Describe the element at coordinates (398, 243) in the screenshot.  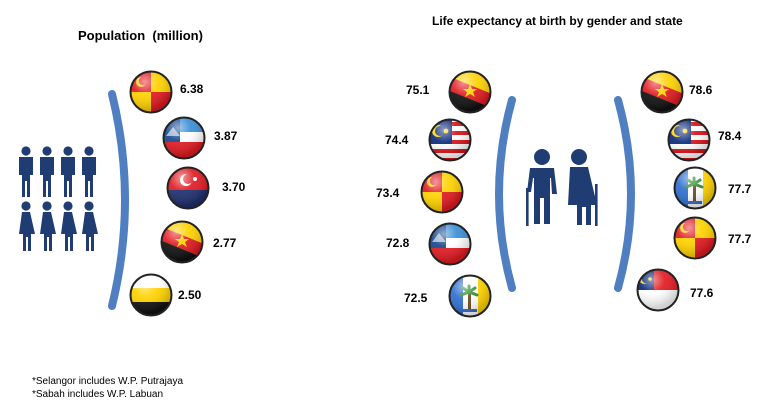
I see `male-life-expectancy-value: 72.8` at that location.